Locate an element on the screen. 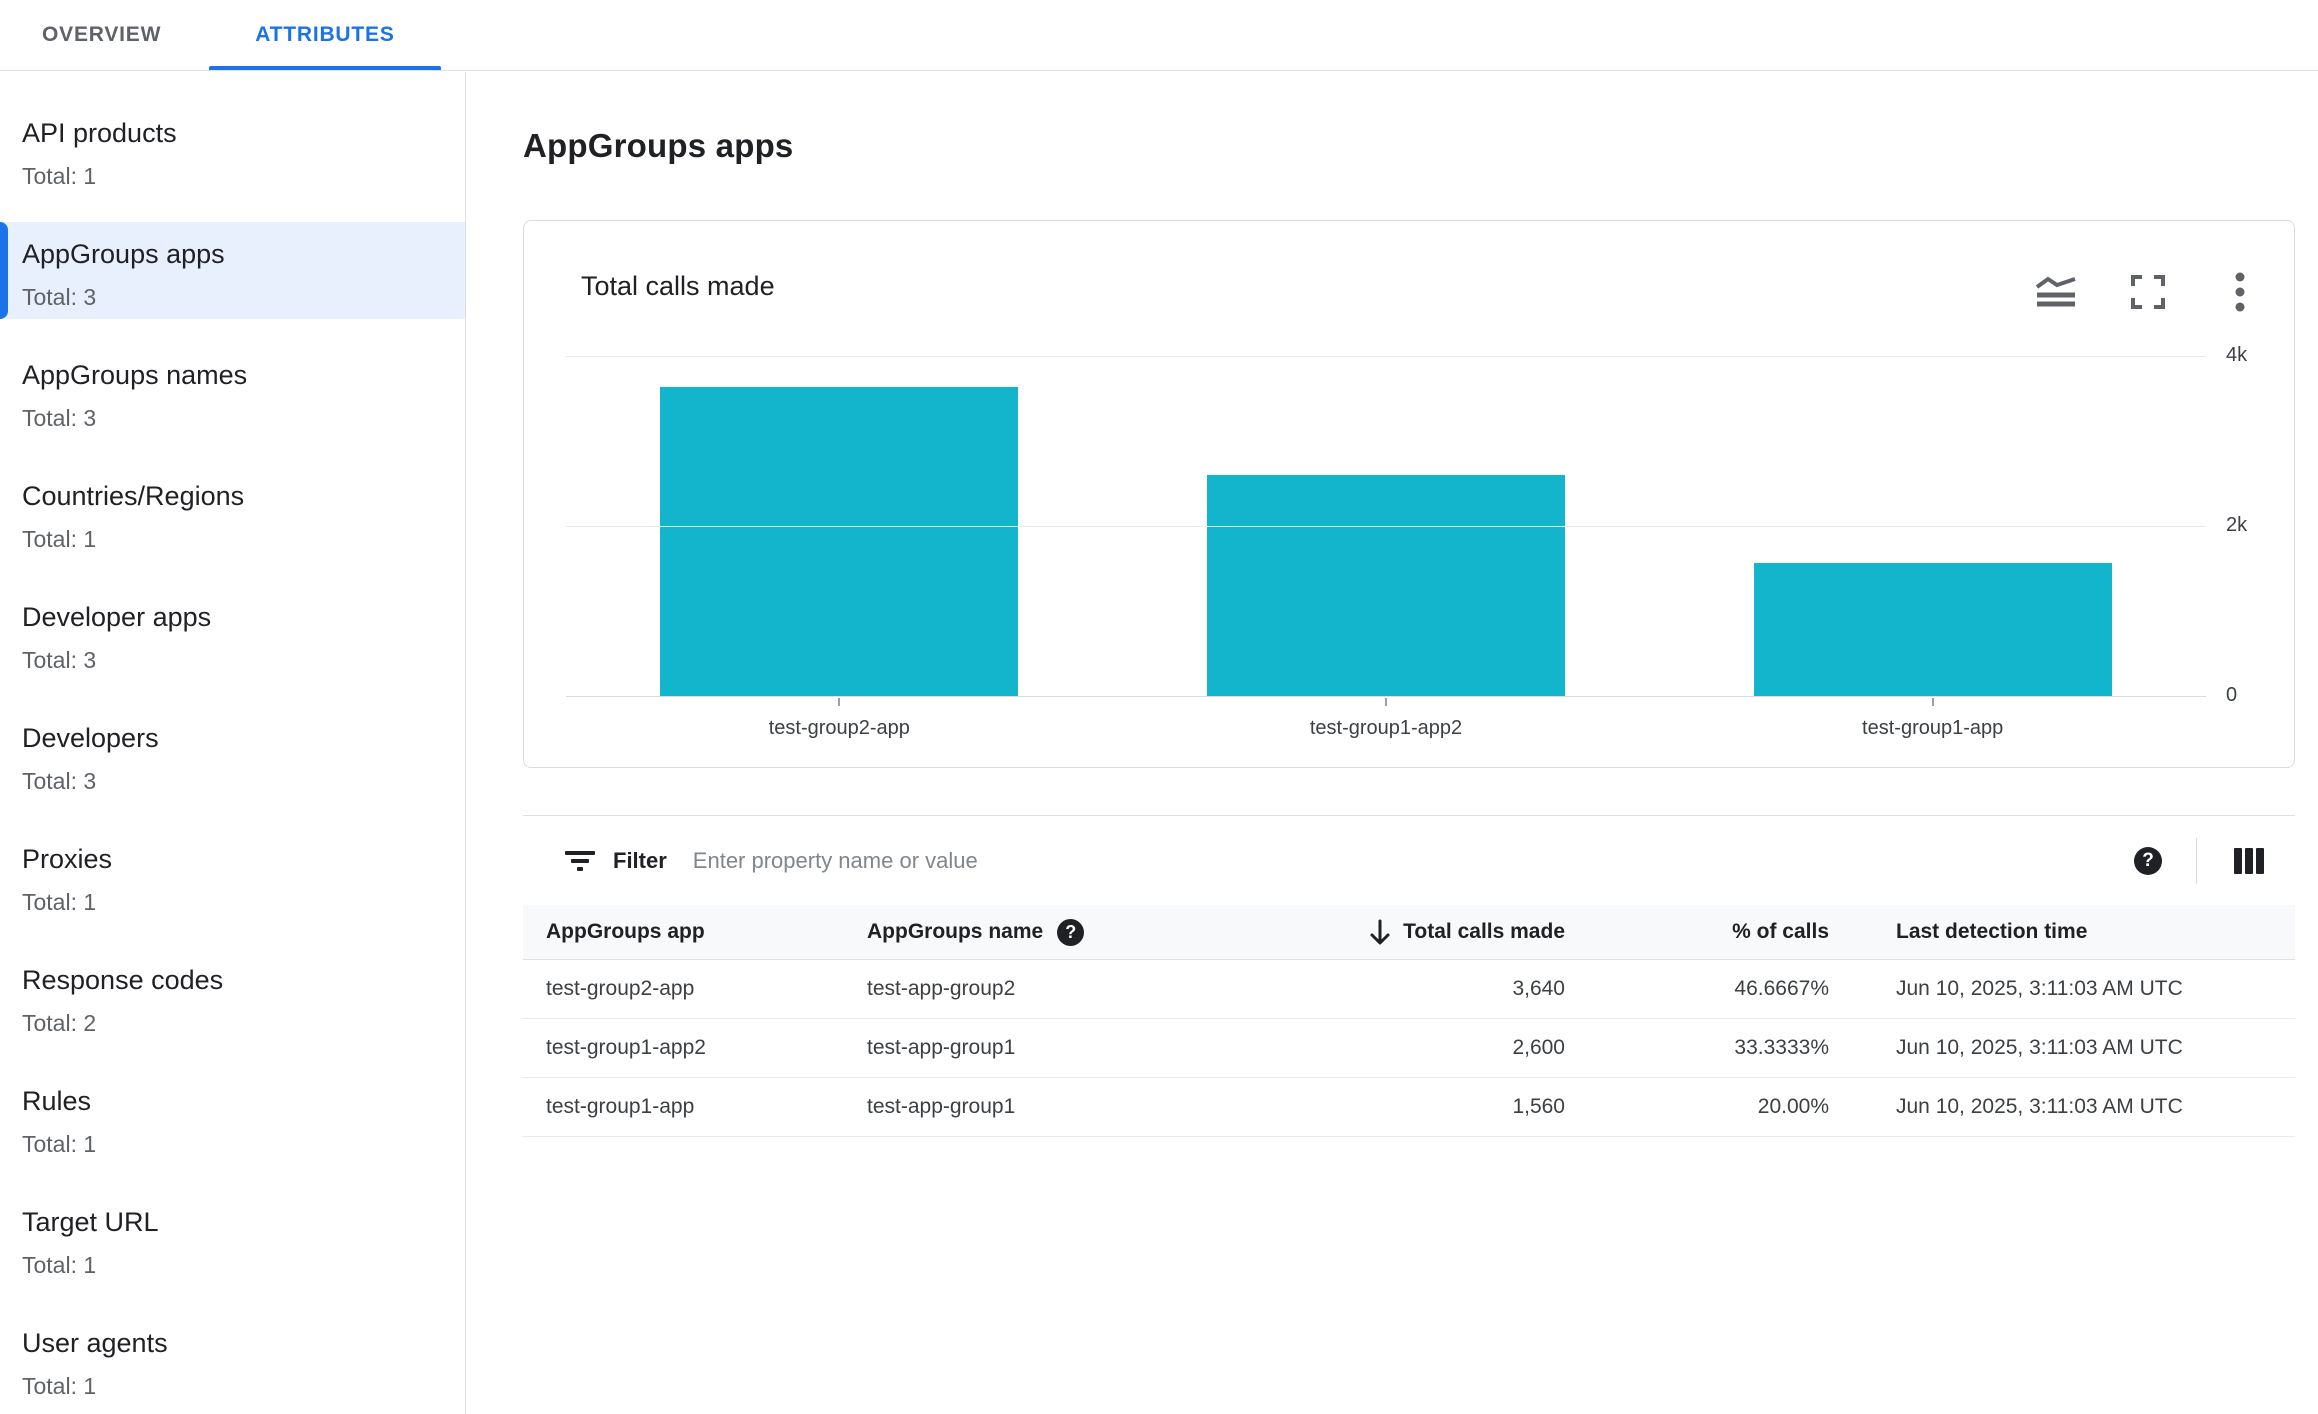 This screenshot has width=2318, height=1414. sidebar-item-api-products: API products Total: 1 is located at coordinates (232, 149).